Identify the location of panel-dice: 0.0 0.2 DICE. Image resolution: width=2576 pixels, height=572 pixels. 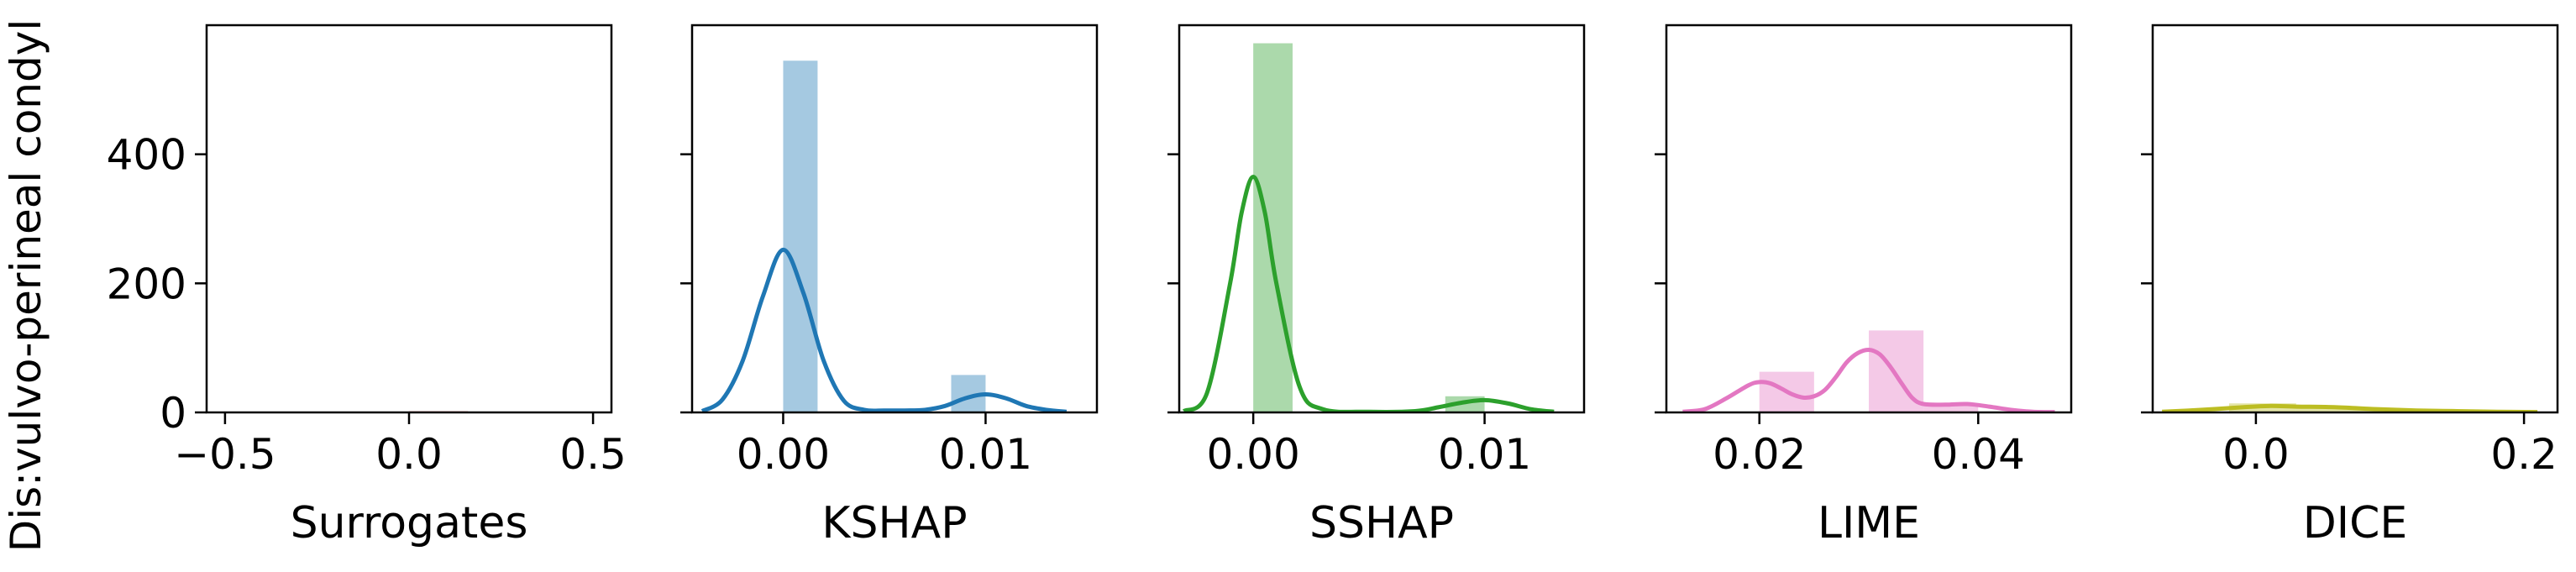
(2350, 286).